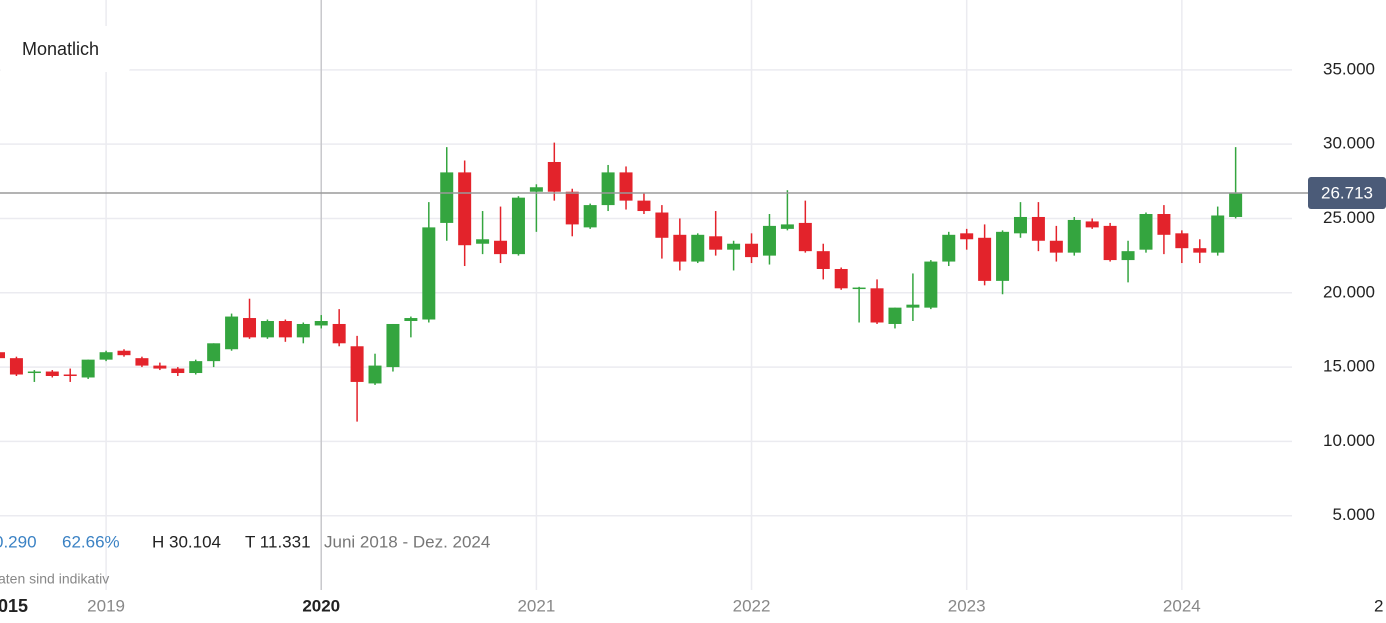 The image size is (1386, 623). Describe the element at coordinates (752, 605) in the screenshot. I see `x-tick-label: 2022` at that location.